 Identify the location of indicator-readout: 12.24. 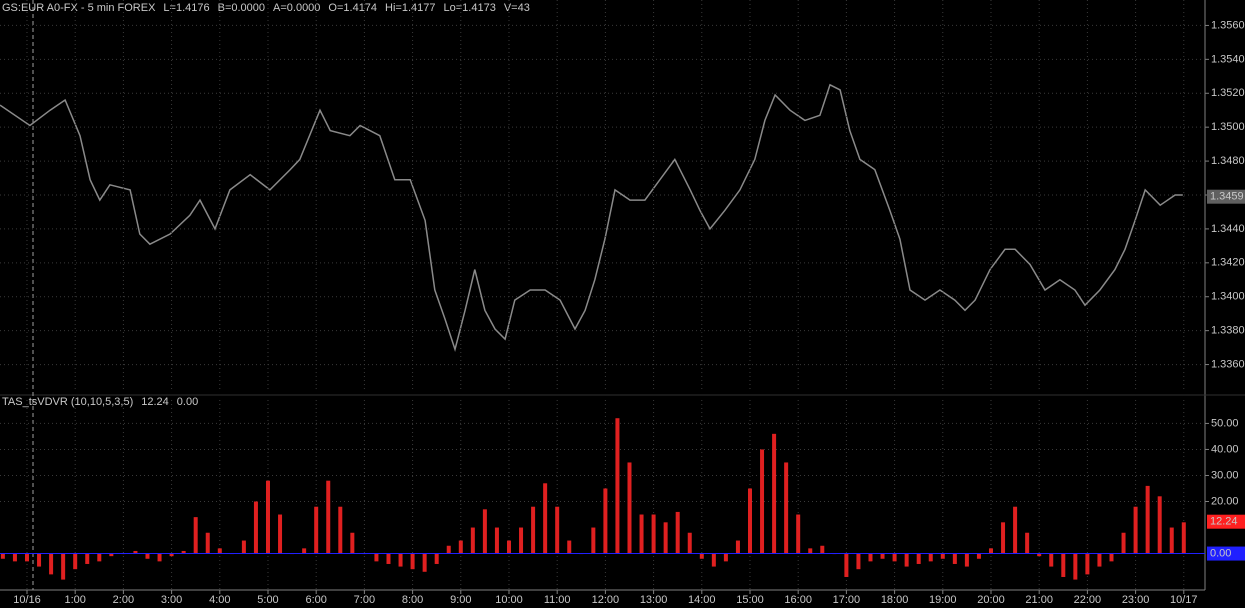
(155, 402).